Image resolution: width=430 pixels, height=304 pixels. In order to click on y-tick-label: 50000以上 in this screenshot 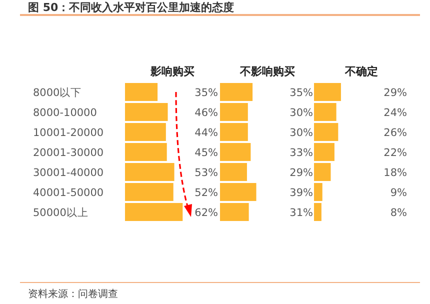, I will do `click(60, 212)`.